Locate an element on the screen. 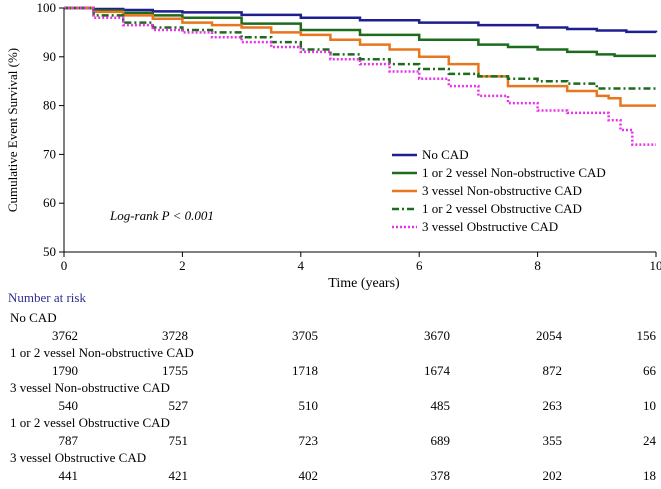 The width and height of the screenshot is (661, 489). x-tick-label: 10 is located at coordinates (655, 265).